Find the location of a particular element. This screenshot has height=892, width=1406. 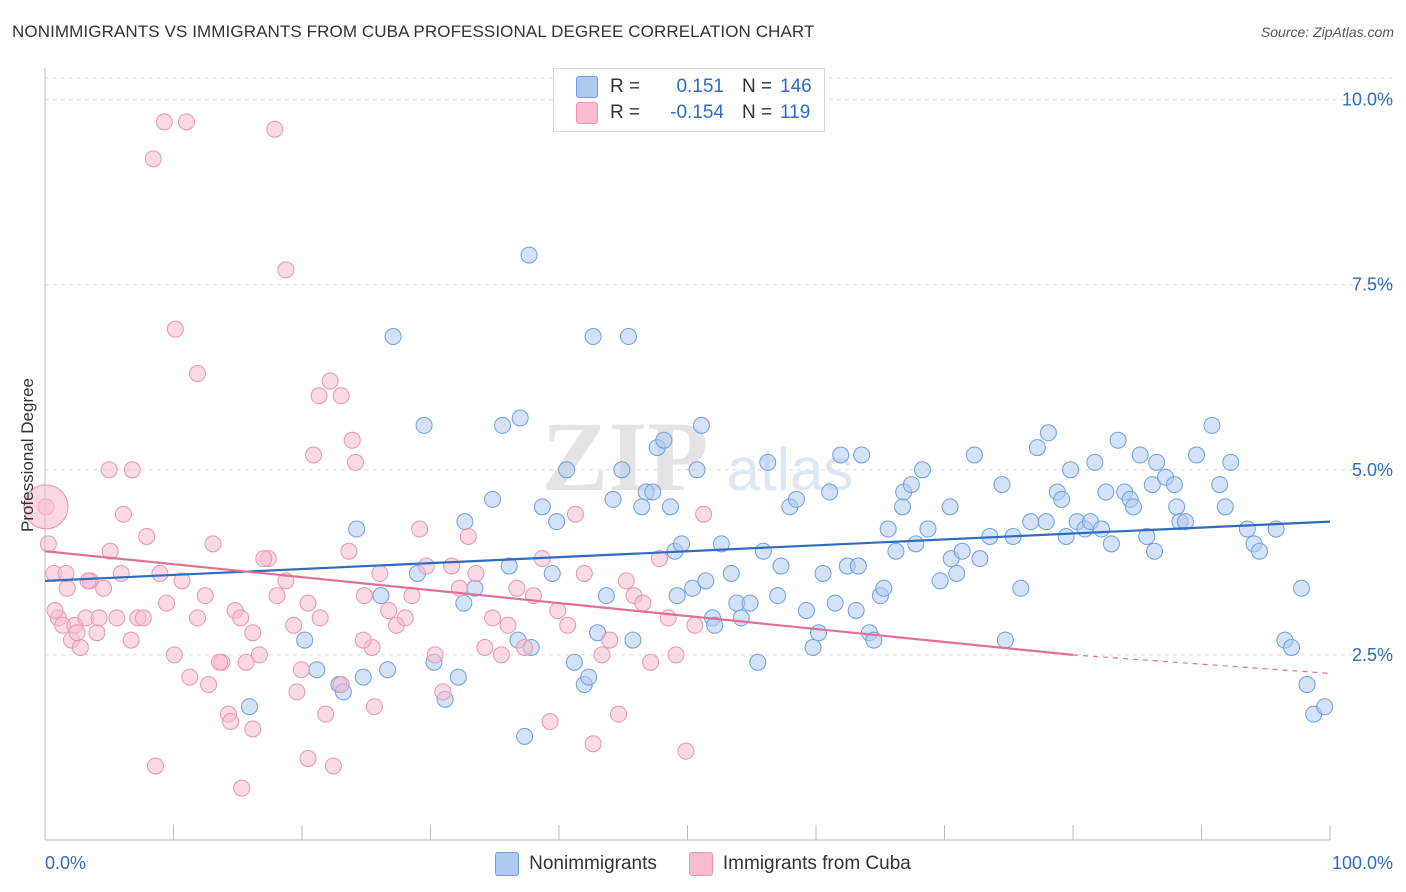

data-point-large is located at coordinates (46, 507).